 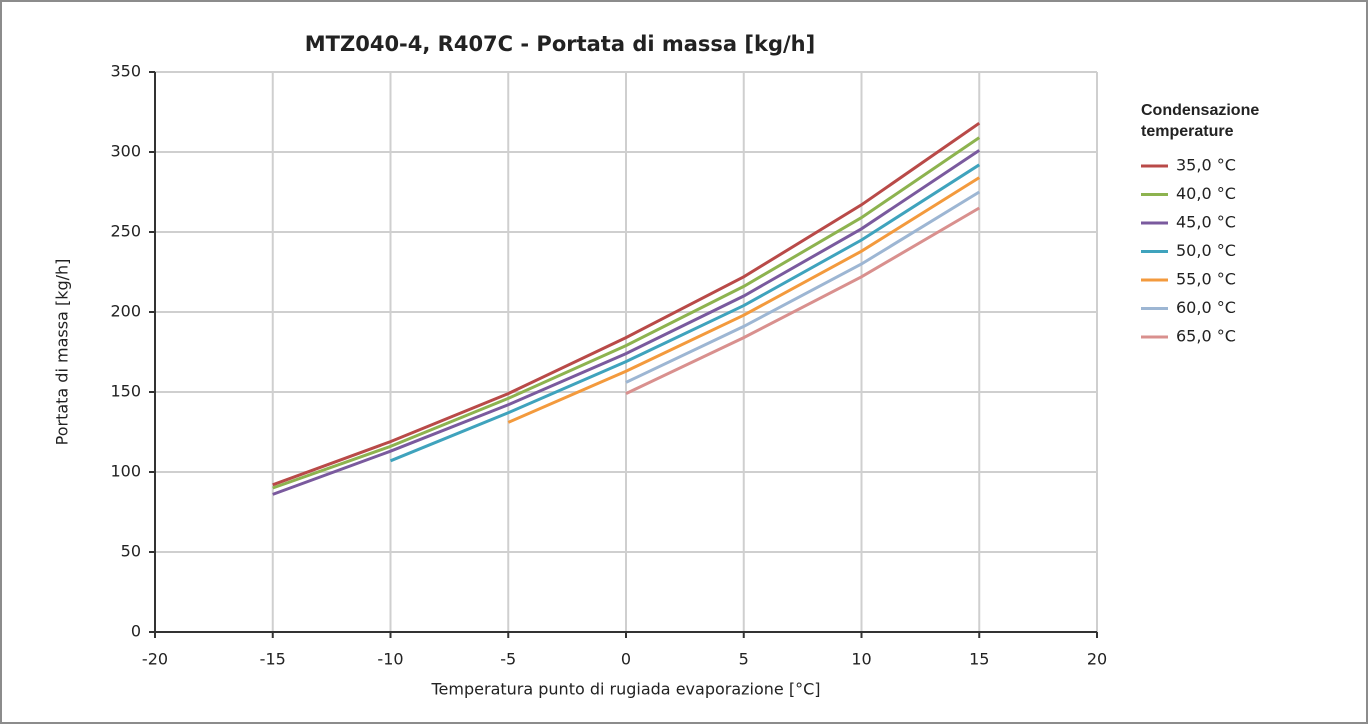 What do you see at coordinates (626, 659) in the screenshot?
I see `x-tick-label: 0` at bounding box center [626, 659].